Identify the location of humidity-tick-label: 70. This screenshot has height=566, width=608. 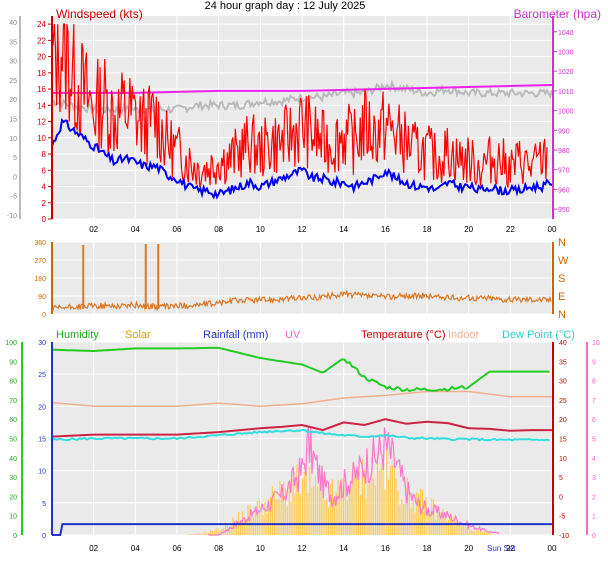
(13, 401).